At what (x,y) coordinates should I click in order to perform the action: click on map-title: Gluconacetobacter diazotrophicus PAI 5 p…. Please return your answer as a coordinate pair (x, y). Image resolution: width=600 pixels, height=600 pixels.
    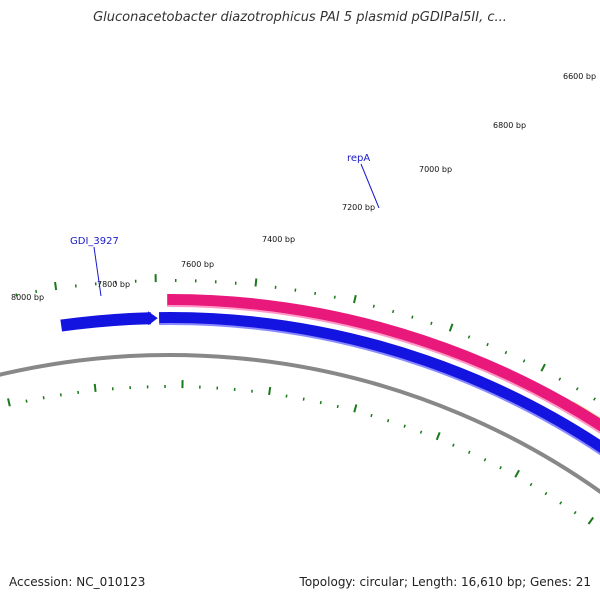
    Looking at the image, I should click on (300, 17).